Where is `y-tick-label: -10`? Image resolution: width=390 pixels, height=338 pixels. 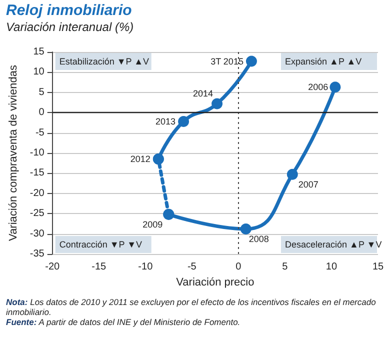 y-tick-label: -10 is located at coordinates (37, 153).